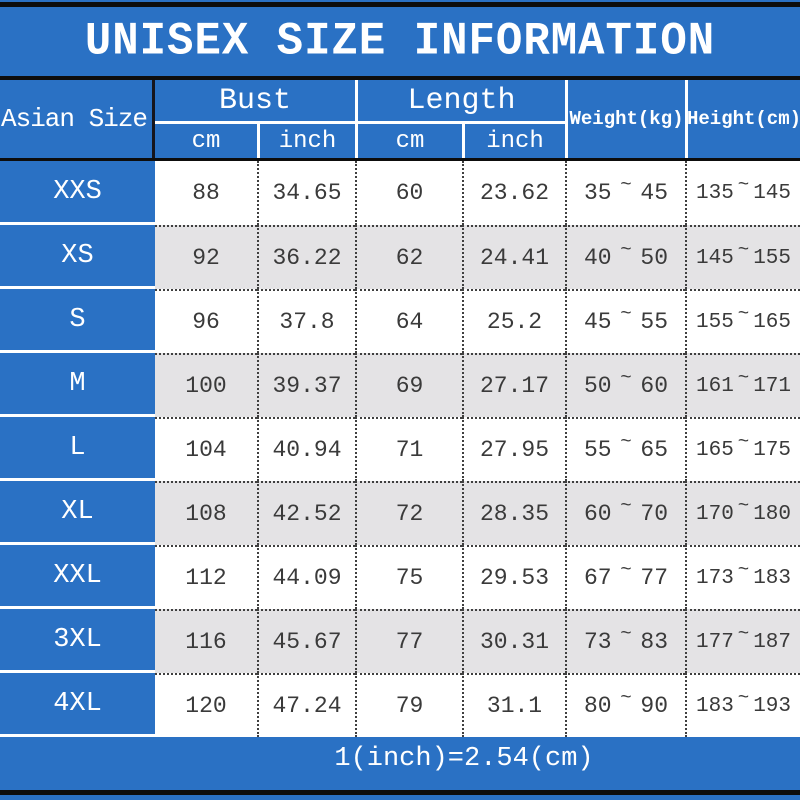 This screenshot has height=800, width=800. What do you see at coordinates (77, 193) in the screenshot?
I see `size-label: XXS` at bounding box center [77, 193].